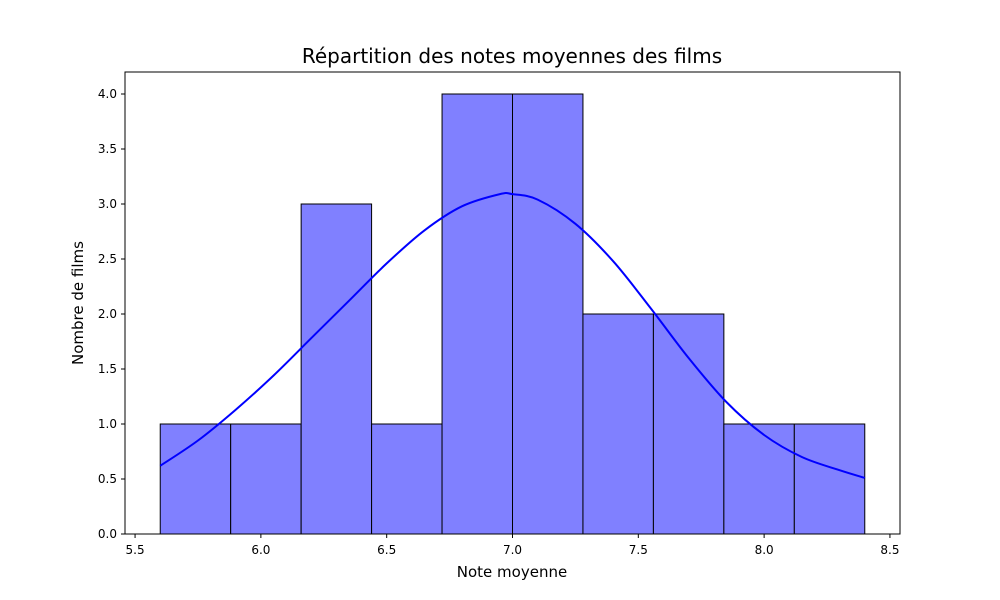 This screenshot has width=1000, height=600. Describe the element at coordinates (78, 303) in the screenshot. I see `y-axis-title: Nombre de films` at that location.